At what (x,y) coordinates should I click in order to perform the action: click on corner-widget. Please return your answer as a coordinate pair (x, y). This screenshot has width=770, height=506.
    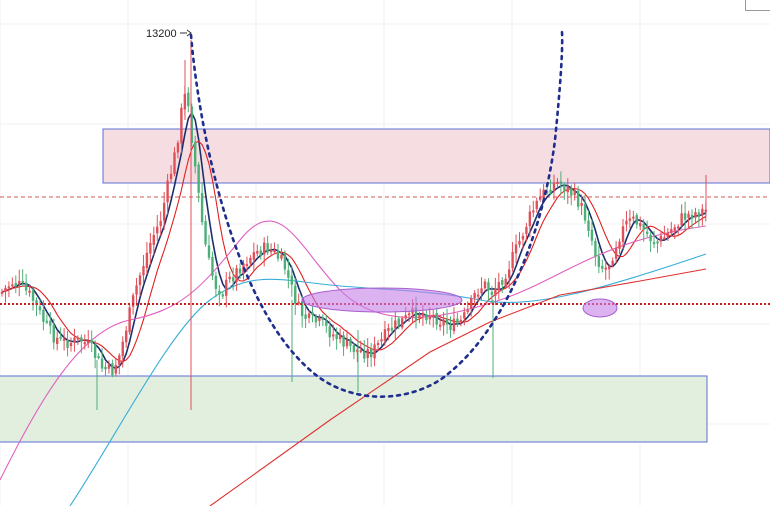
    Looking at the image, I should click on (757, 5).